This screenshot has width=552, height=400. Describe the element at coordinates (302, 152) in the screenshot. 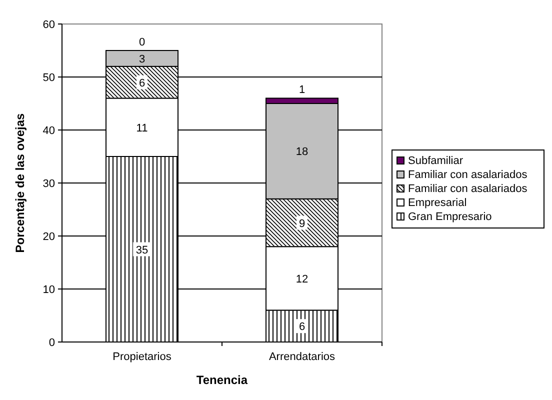

I see `data-label: 18` at that location.